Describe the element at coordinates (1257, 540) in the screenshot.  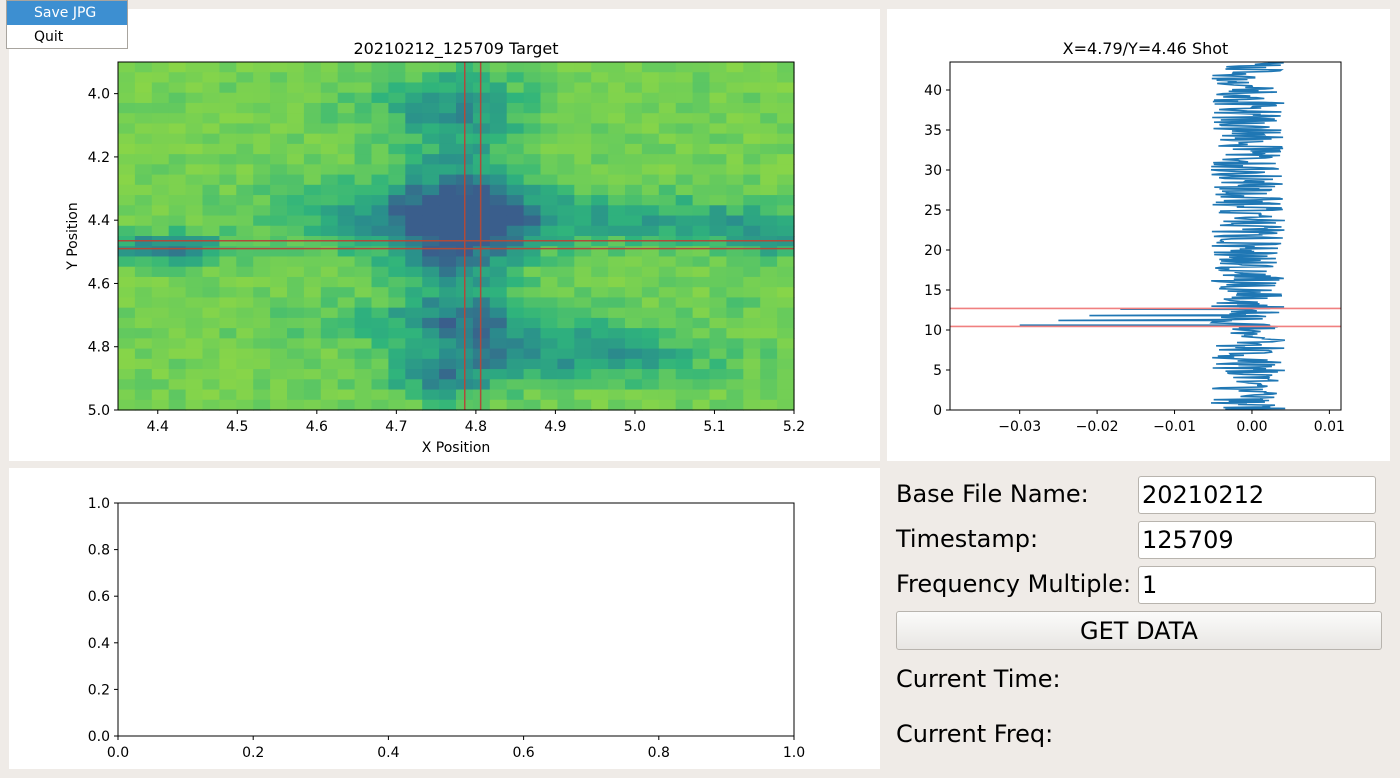
I see `timestamp-input` at that location.